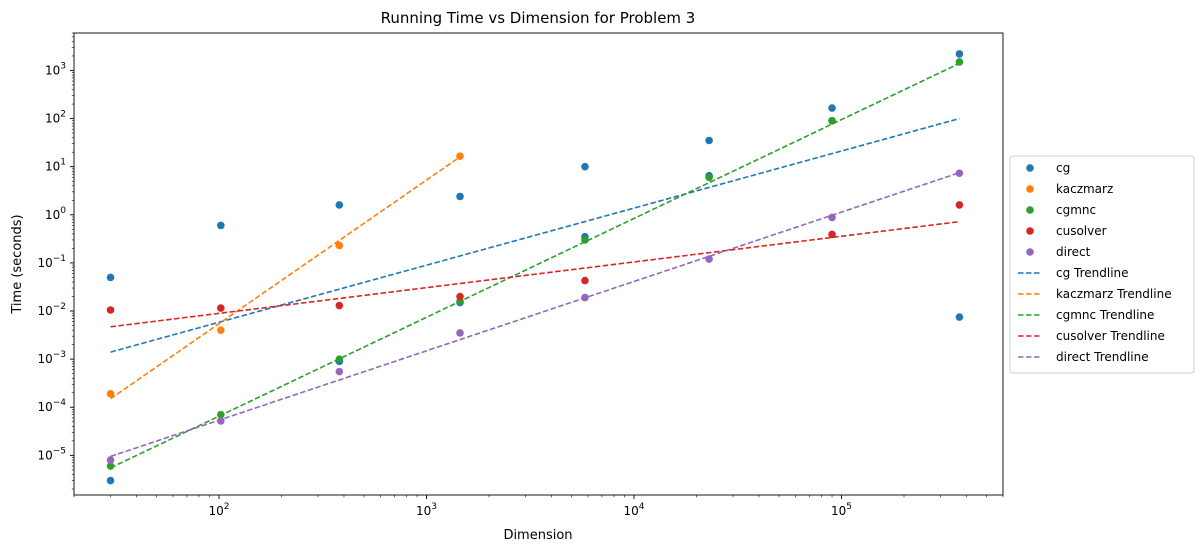  What do you see at coordinates (1030, 231) in the screenshot?
I see `legend-marker-cusolver` at bounding box center [1030, 231].